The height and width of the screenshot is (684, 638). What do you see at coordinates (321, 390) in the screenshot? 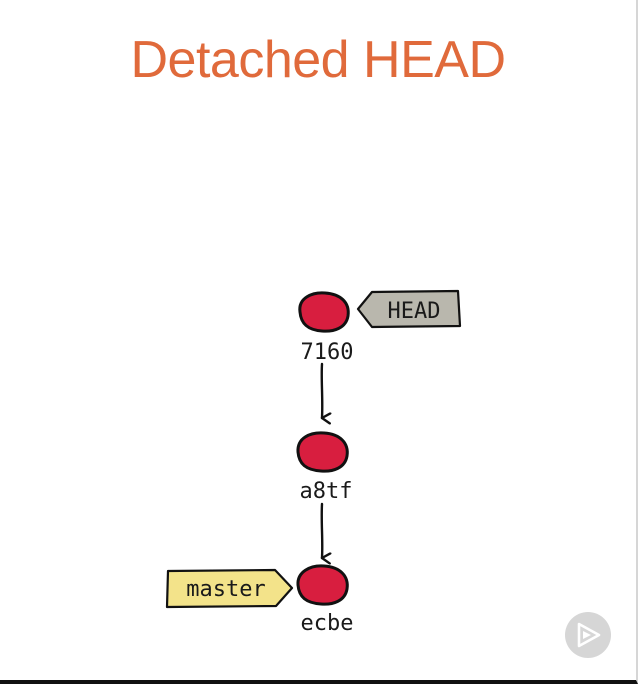
I see `arrow-7160-to-a8tf` at bounding box center [321, 390].